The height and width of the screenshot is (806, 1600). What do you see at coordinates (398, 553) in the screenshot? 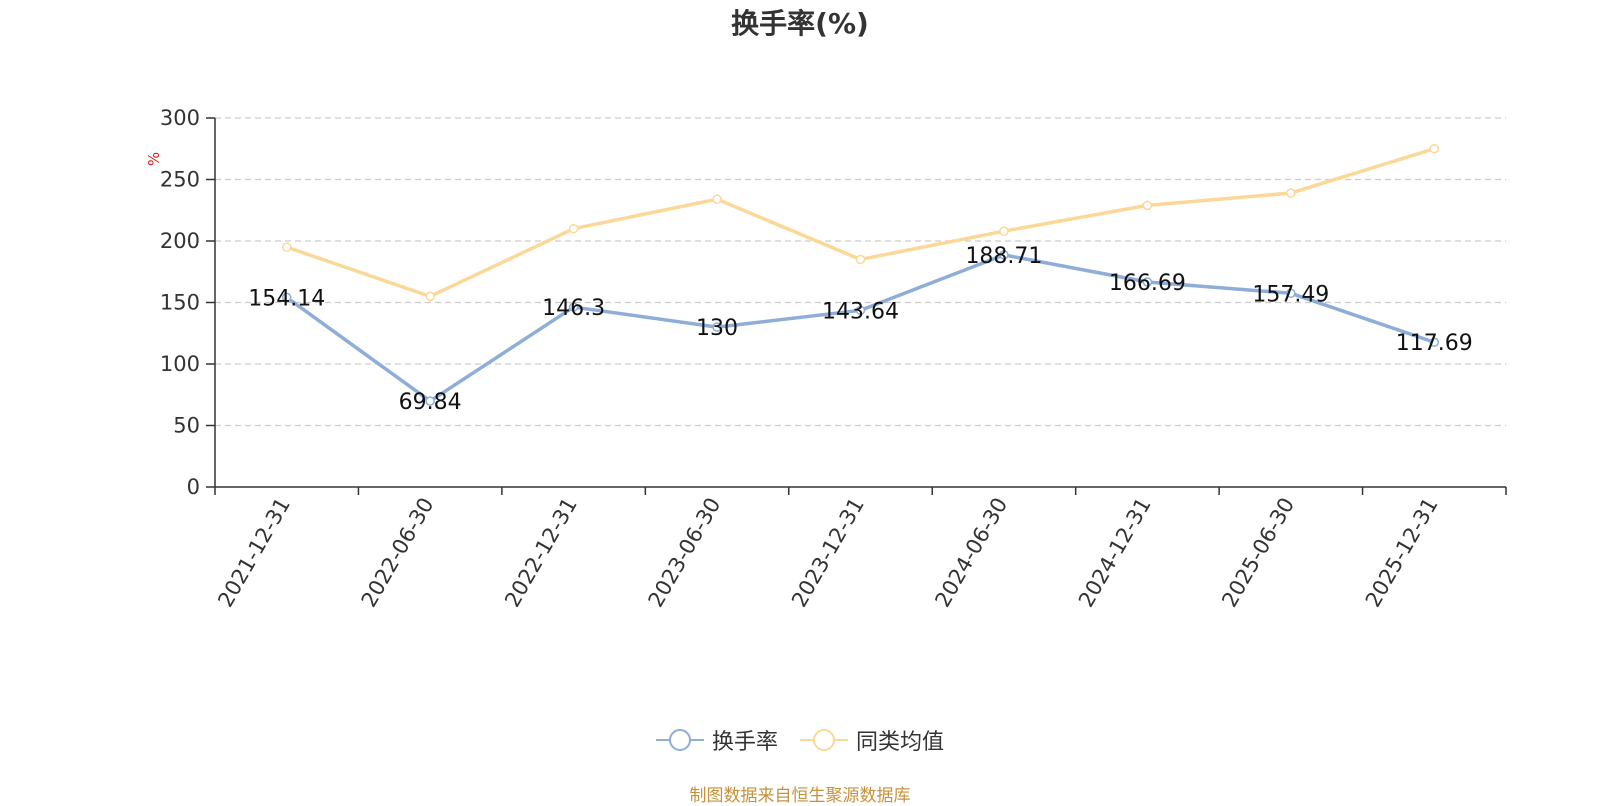
I see `x-tick-label: 2022-06-30` at bounding box center [398, 553].